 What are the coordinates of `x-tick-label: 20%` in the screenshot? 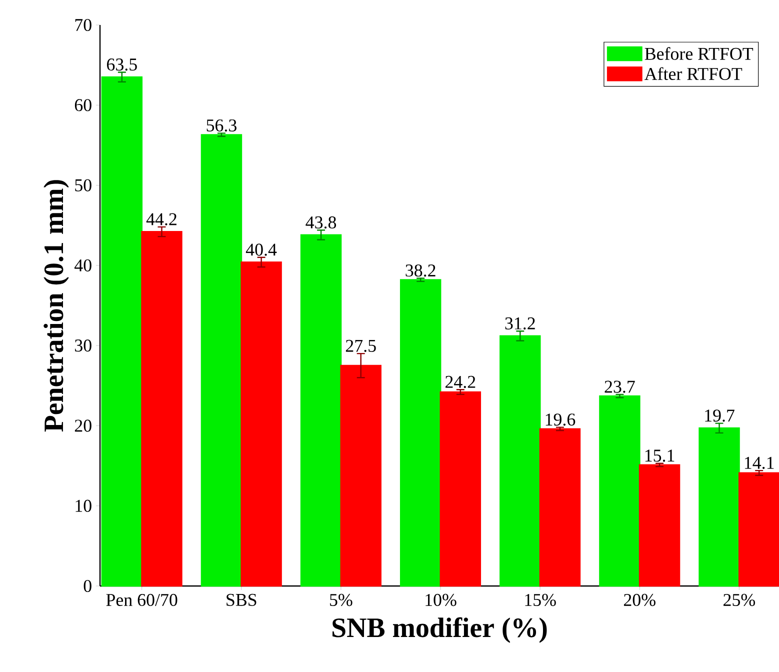 It's located at (640, 600).